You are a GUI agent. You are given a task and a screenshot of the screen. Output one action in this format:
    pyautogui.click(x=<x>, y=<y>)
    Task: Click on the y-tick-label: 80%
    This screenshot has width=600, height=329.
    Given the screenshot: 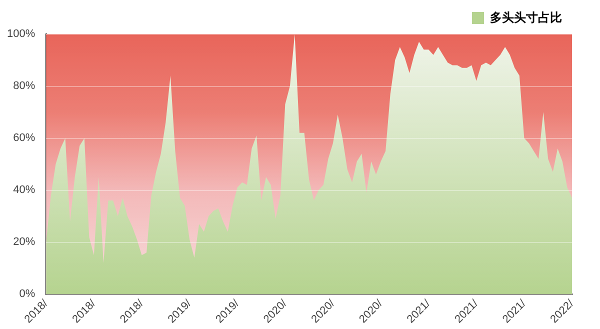 What is the action you would take?
    pyautogui.click(x=24, y=86)
    